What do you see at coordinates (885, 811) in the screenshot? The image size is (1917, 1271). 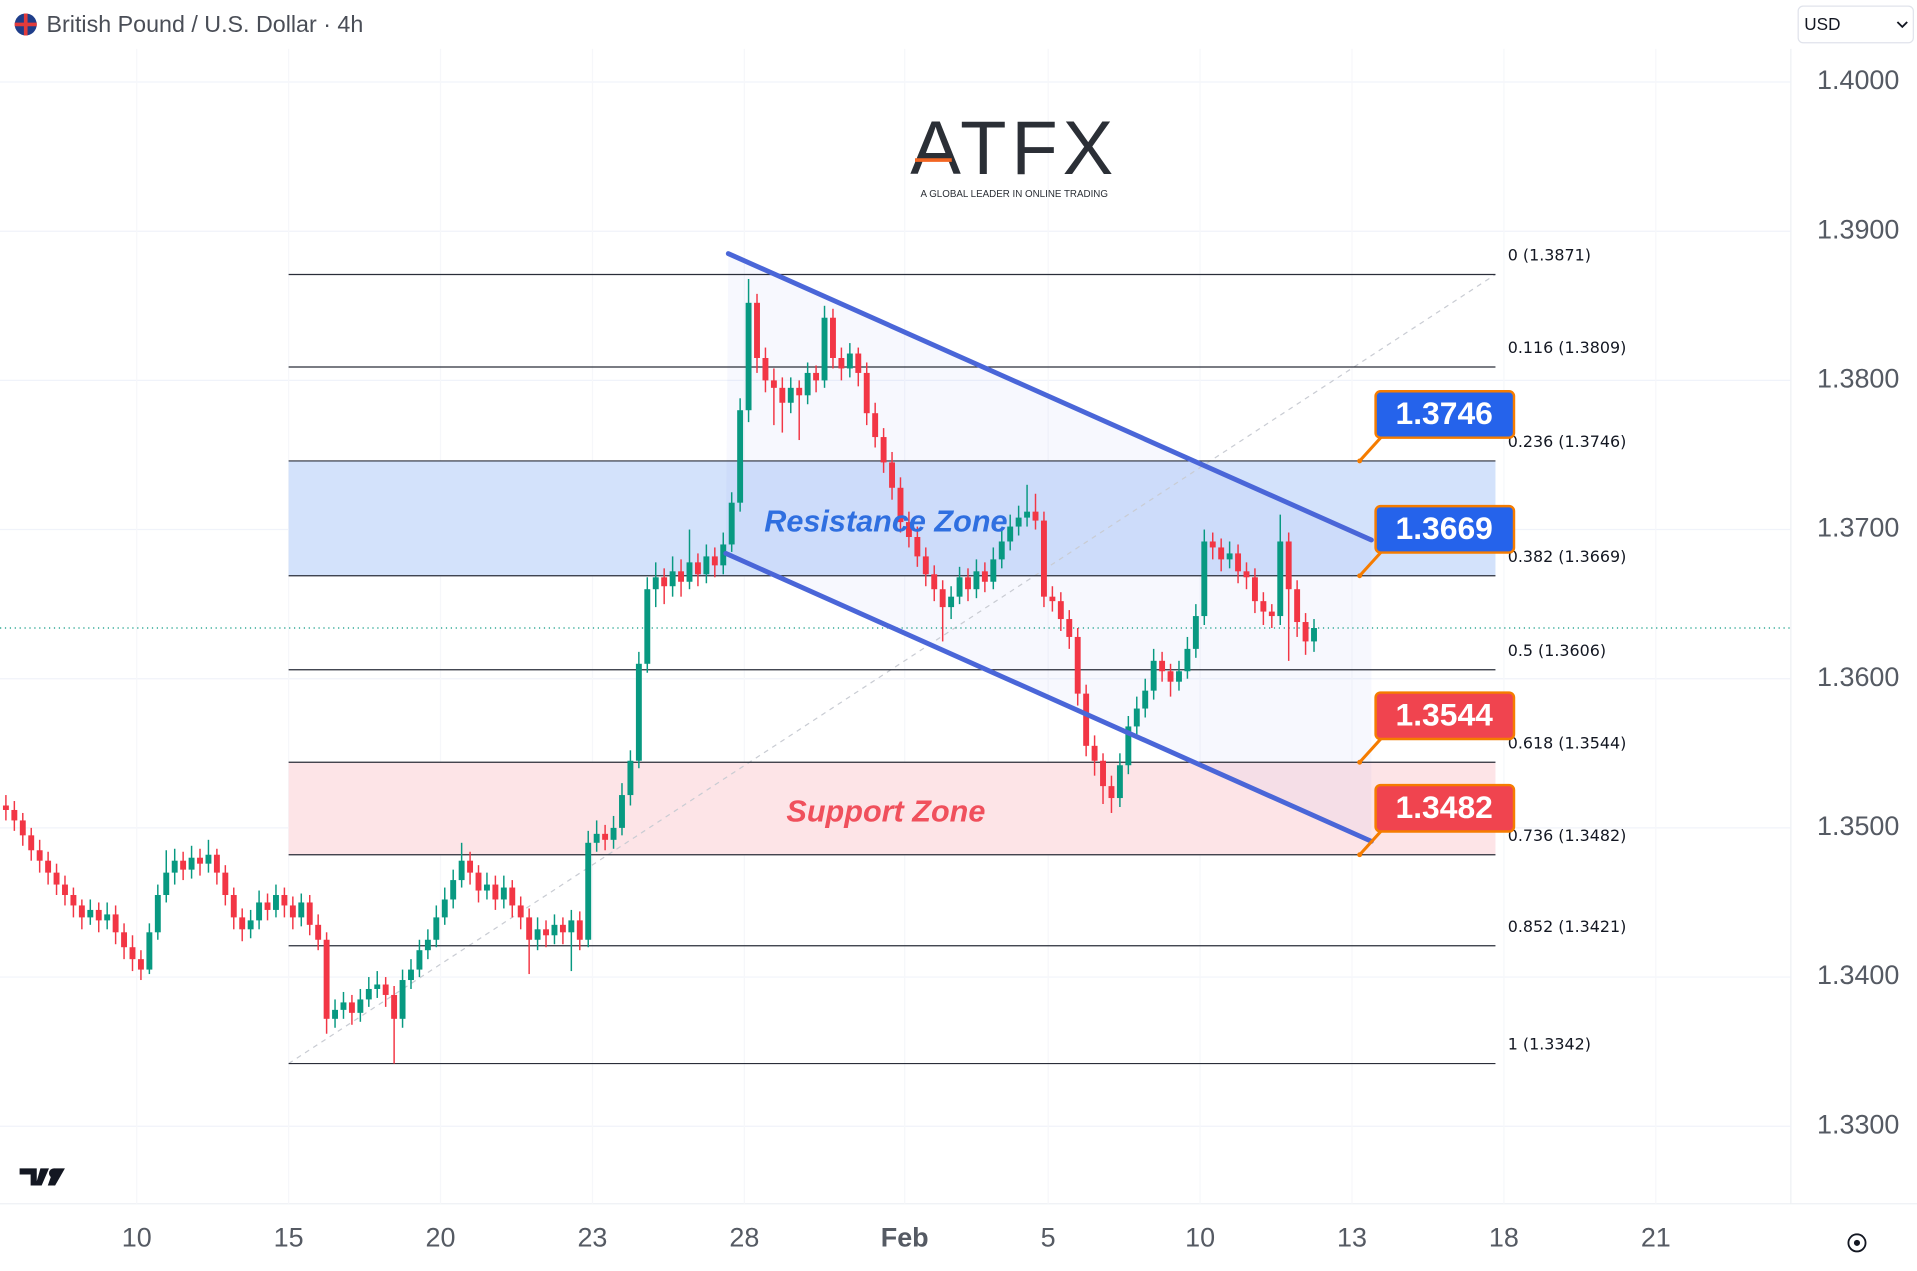 I see `zone-label: Support Zone` at bounding box center [885, 811].